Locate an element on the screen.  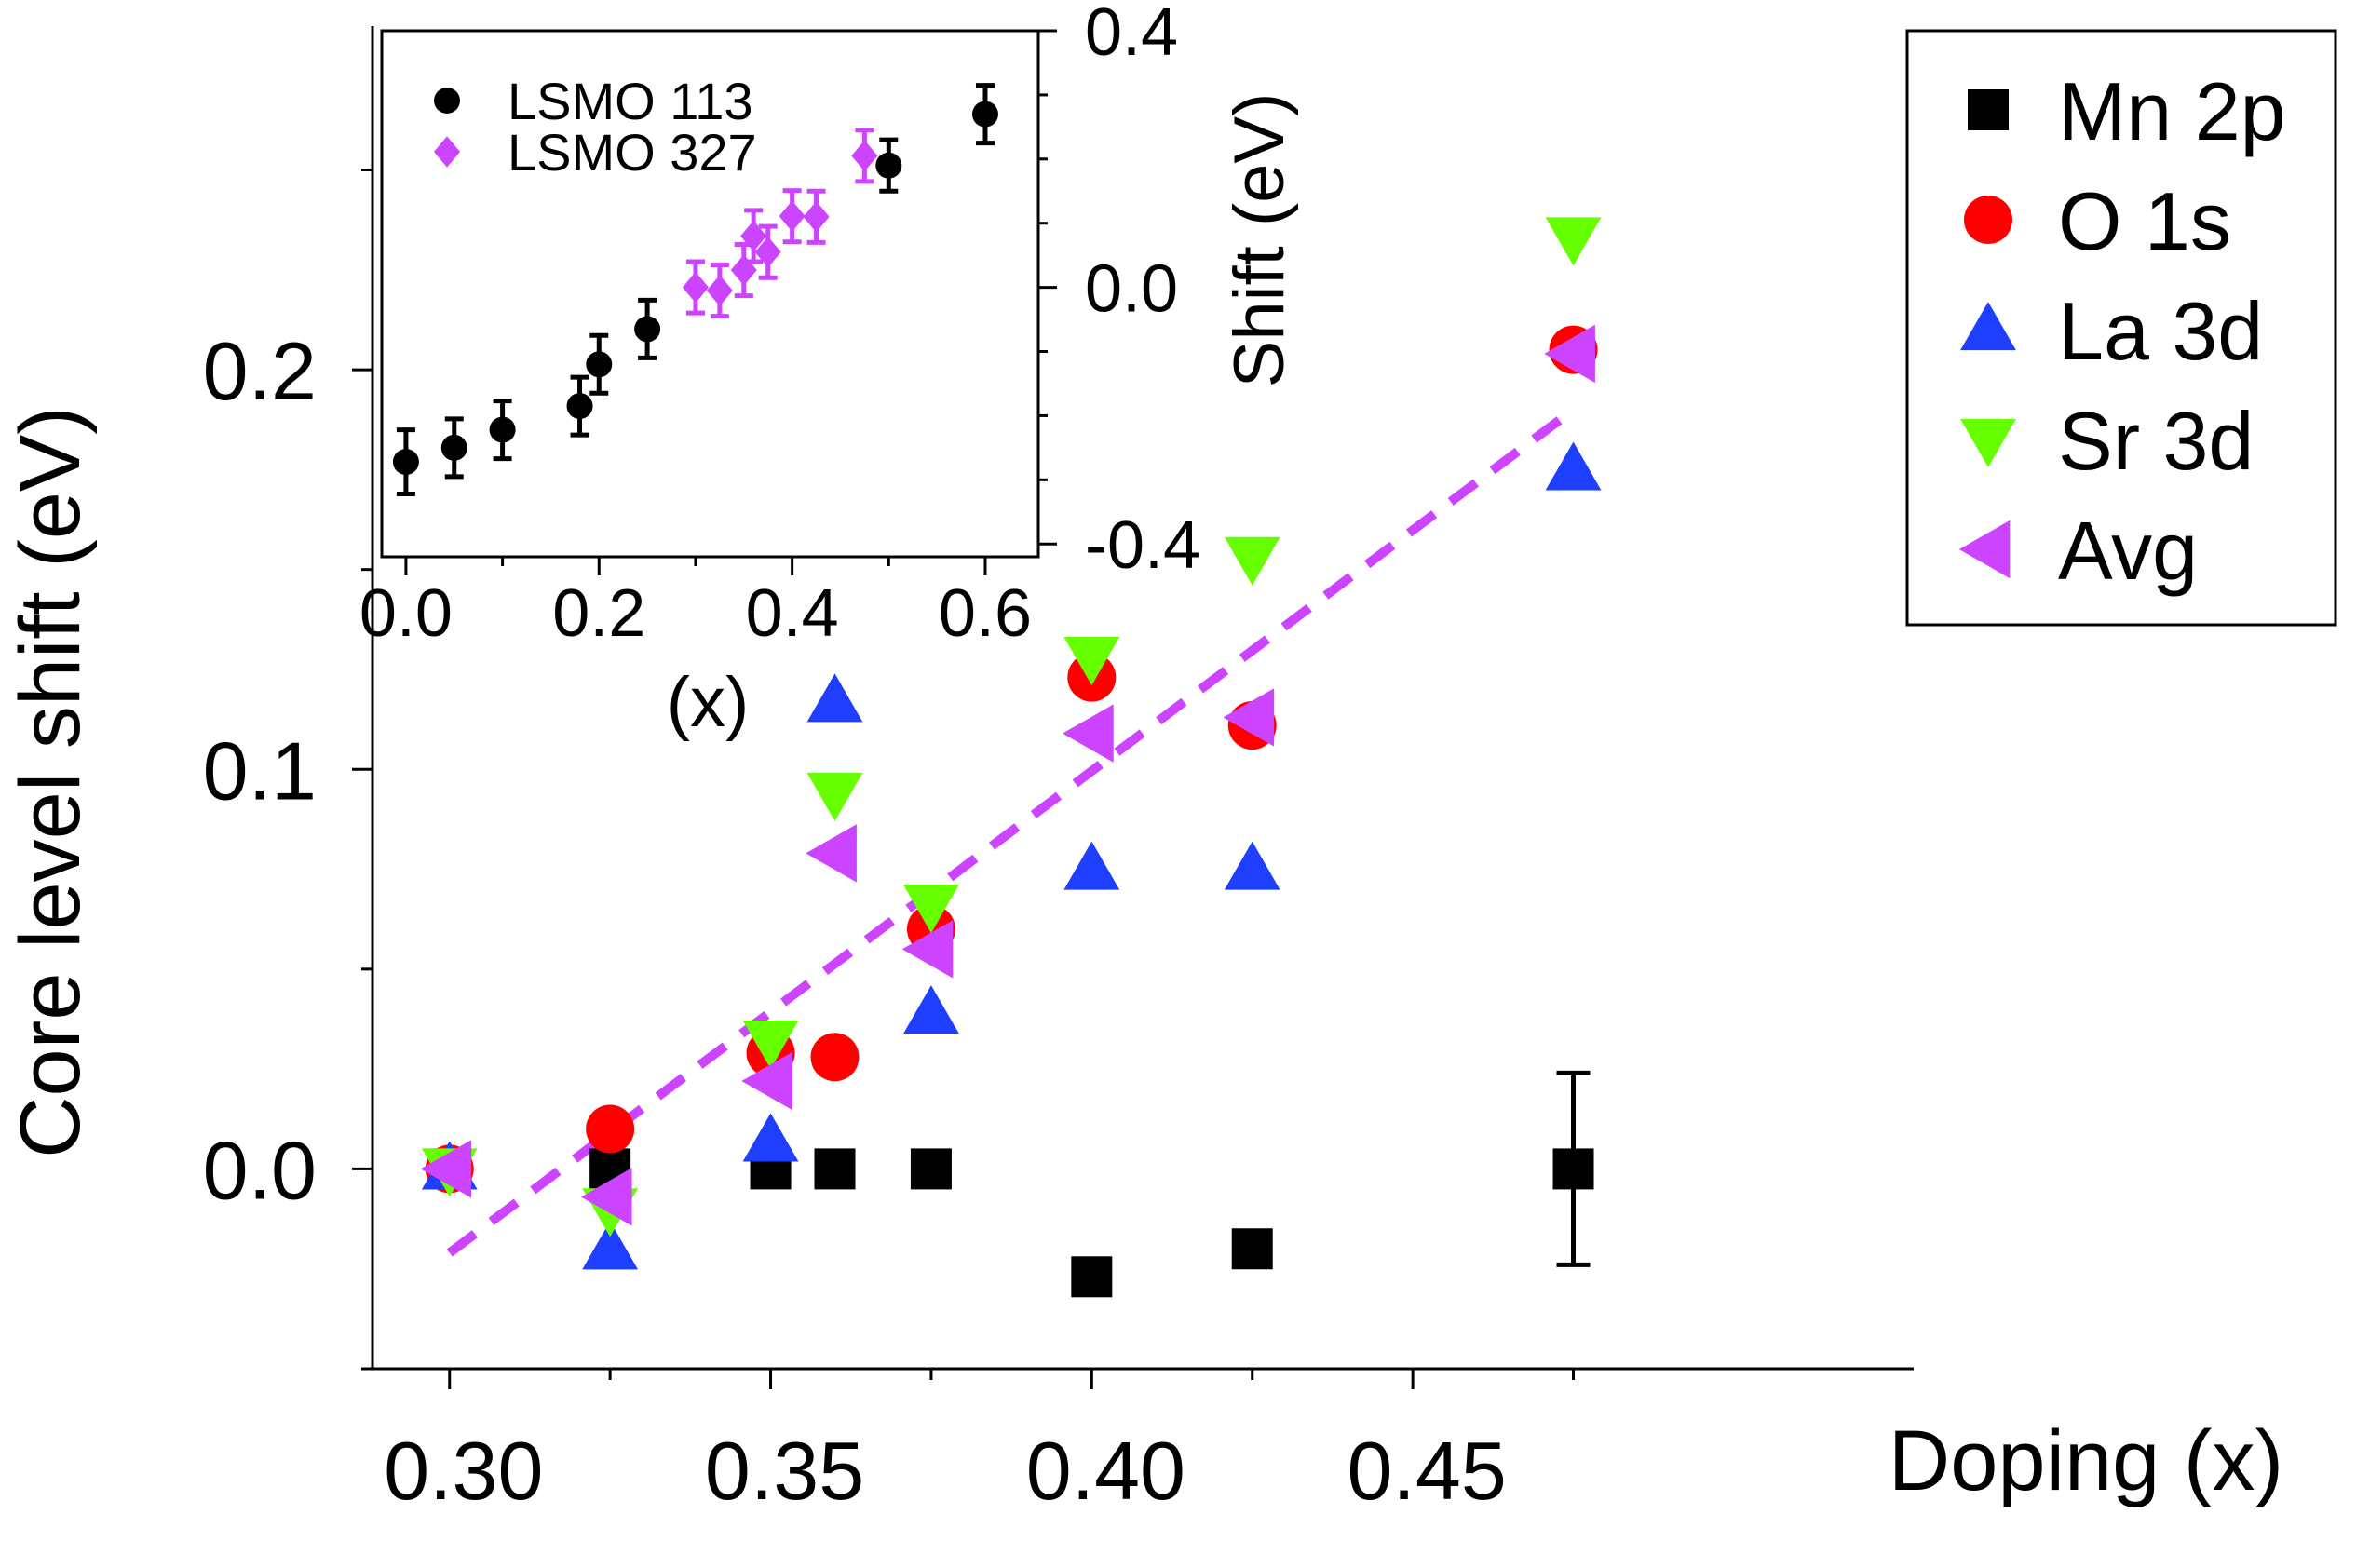
main-y-tick-label: 0.0 is located at coordinates (260, 1170).